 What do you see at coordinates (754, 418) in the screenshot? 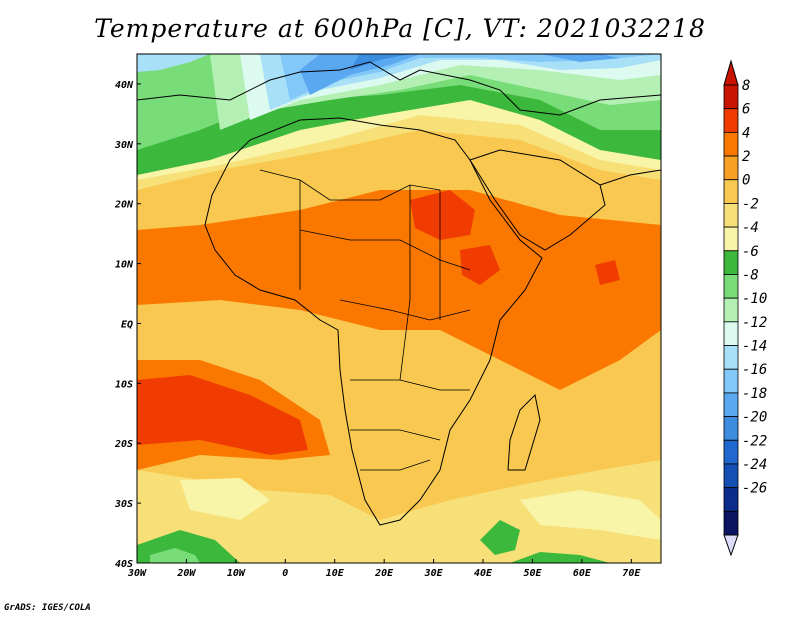
I see `colorbar-level-label: -20` at bounding box center [754, 418].